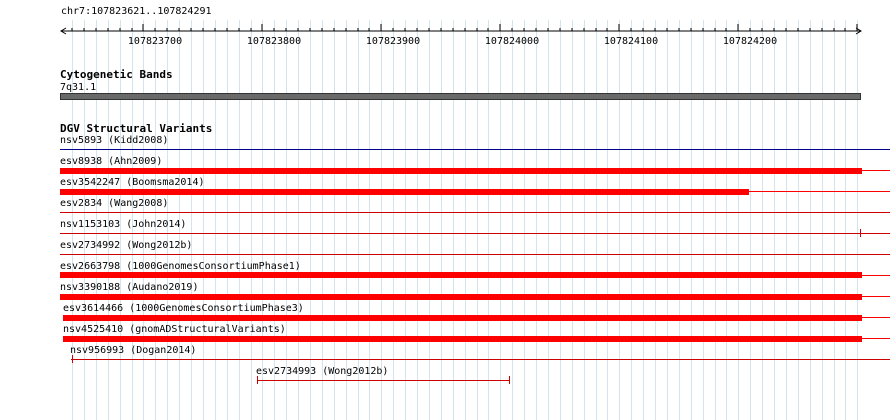 The height and width of the screenshot is (420, 890). I want to click on ruler-tick-label: 107823700, so click(155, 41).